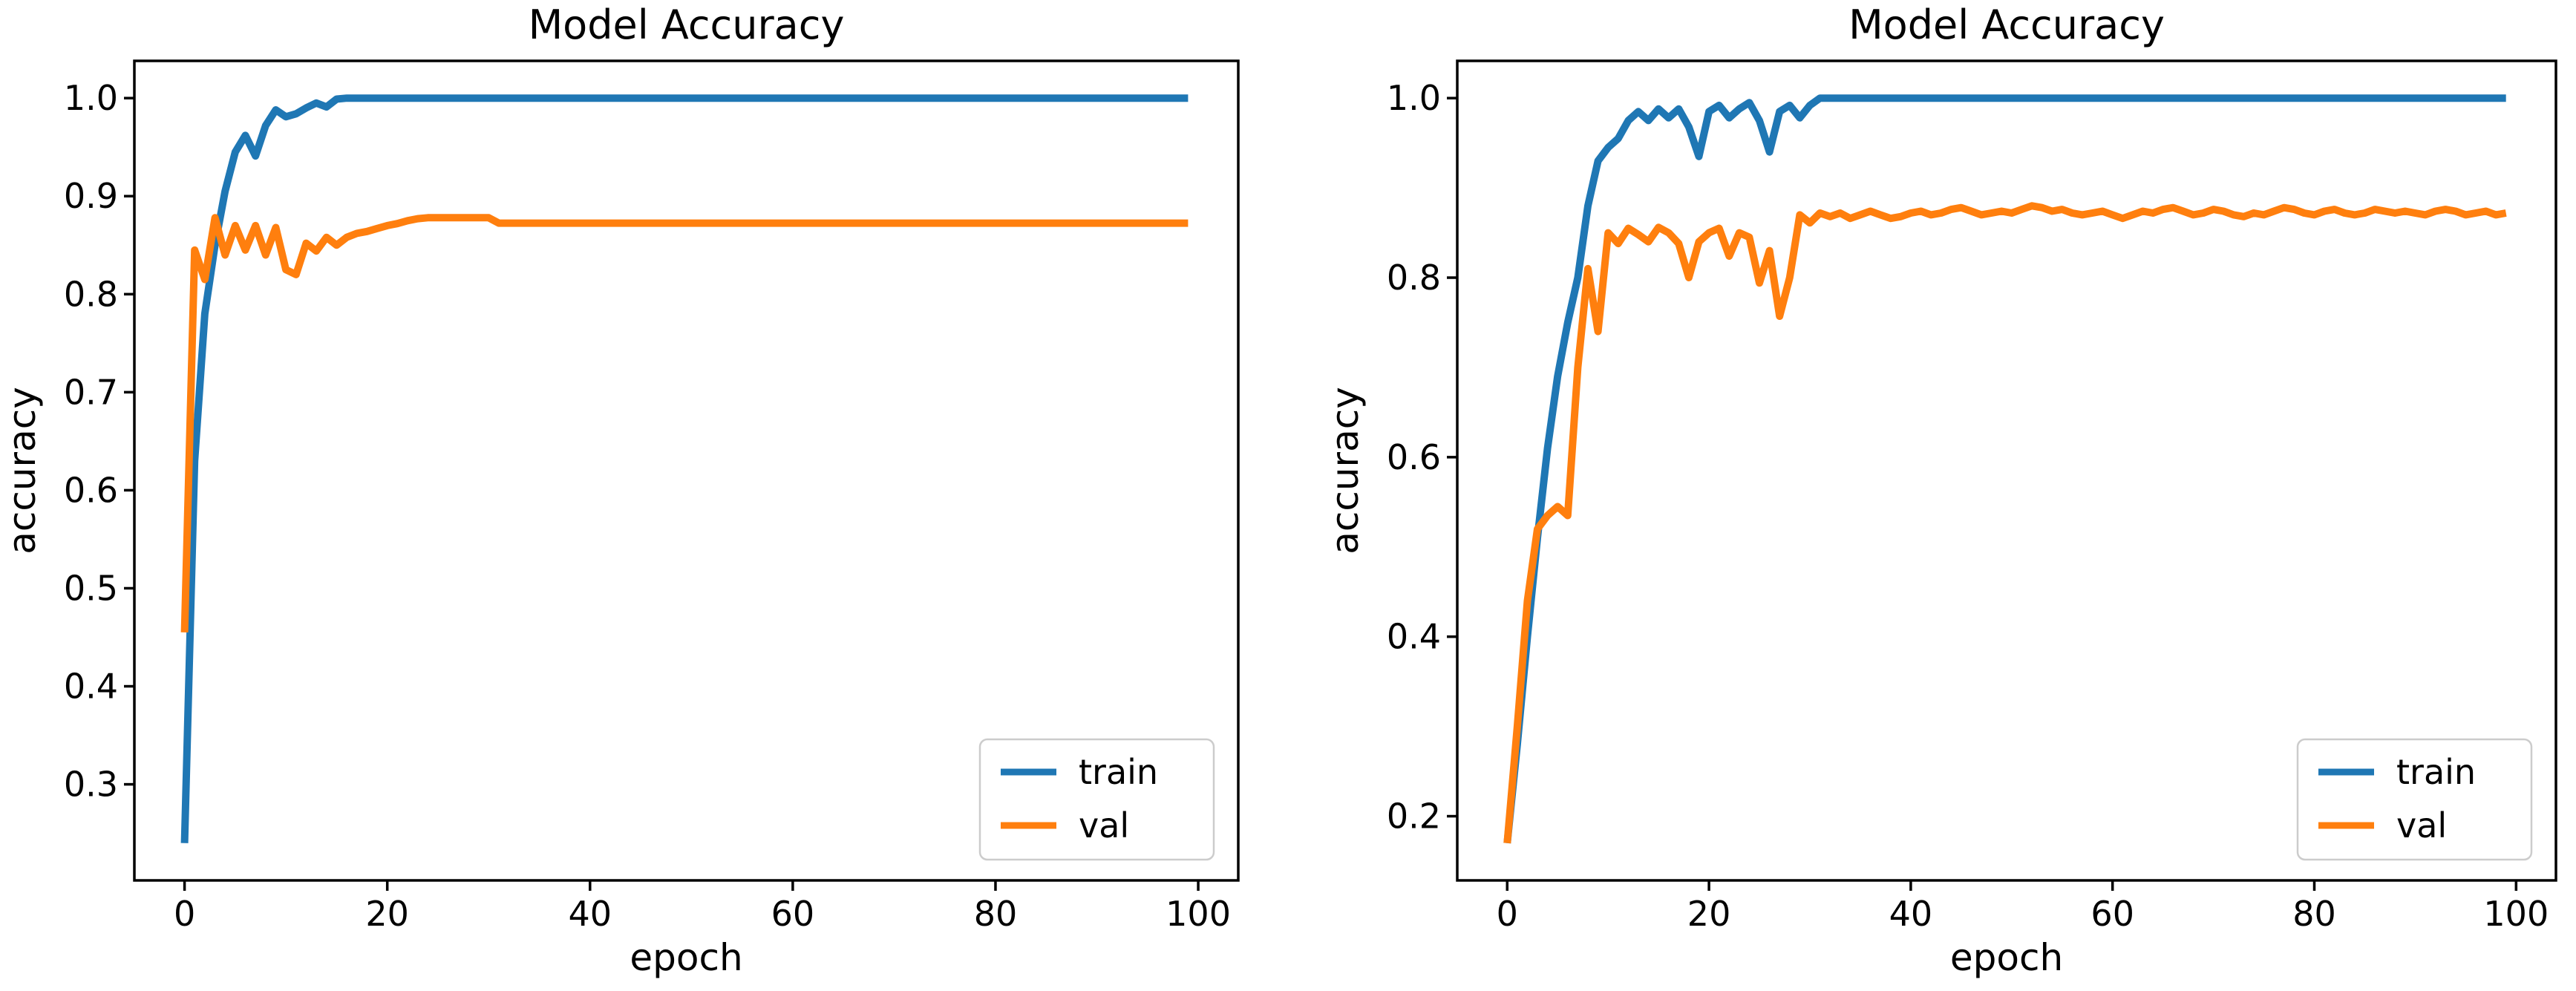 The image size is (2576, 991). What do you see at coordinates (1414, 817) in the screenshot?
I see `y-tick-label: 0.2` at bounding box center [1414, 817].